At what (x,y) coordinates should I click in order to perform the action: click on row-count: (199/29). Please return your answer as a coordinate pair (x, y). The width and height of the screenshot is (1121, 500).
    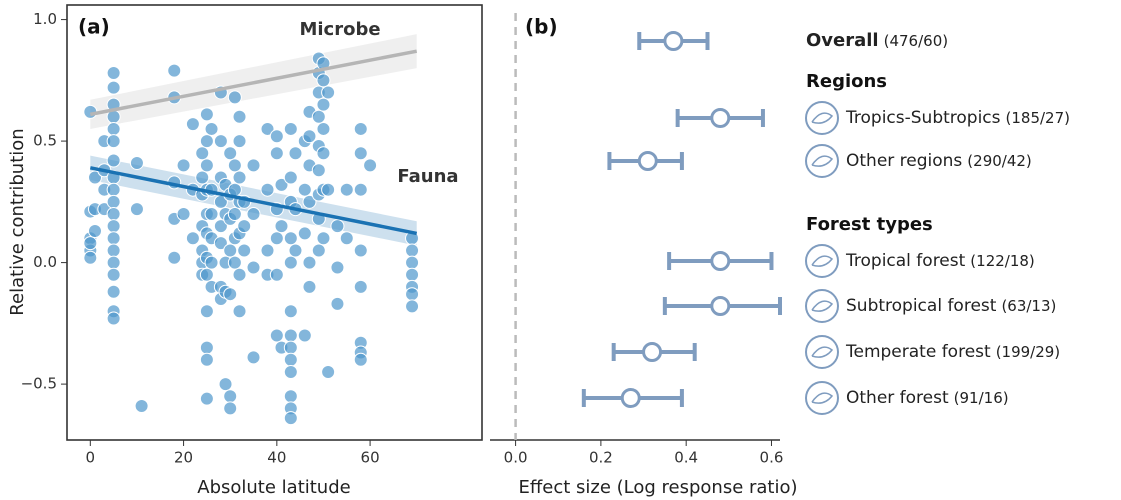
    Looking at the image, I should click on (1028, 352).